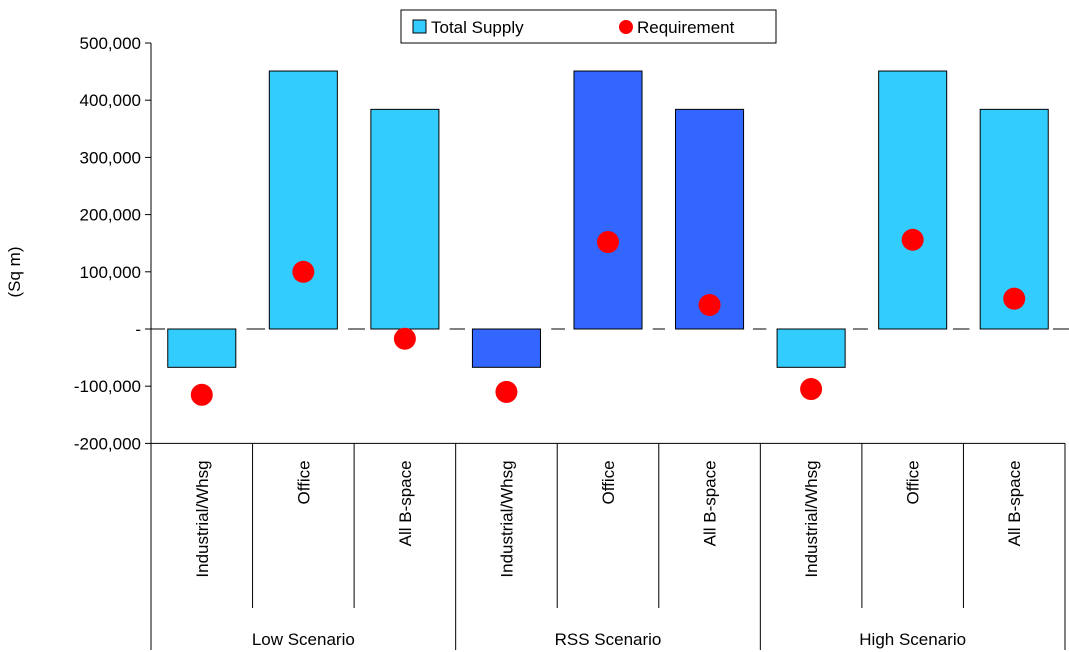 Image resolution: width=1069 pixels, height=652 pixels. Describe the element at coordinates (110, 100) in the screenshot. I see `y-tick-label: 400,000` at that location.